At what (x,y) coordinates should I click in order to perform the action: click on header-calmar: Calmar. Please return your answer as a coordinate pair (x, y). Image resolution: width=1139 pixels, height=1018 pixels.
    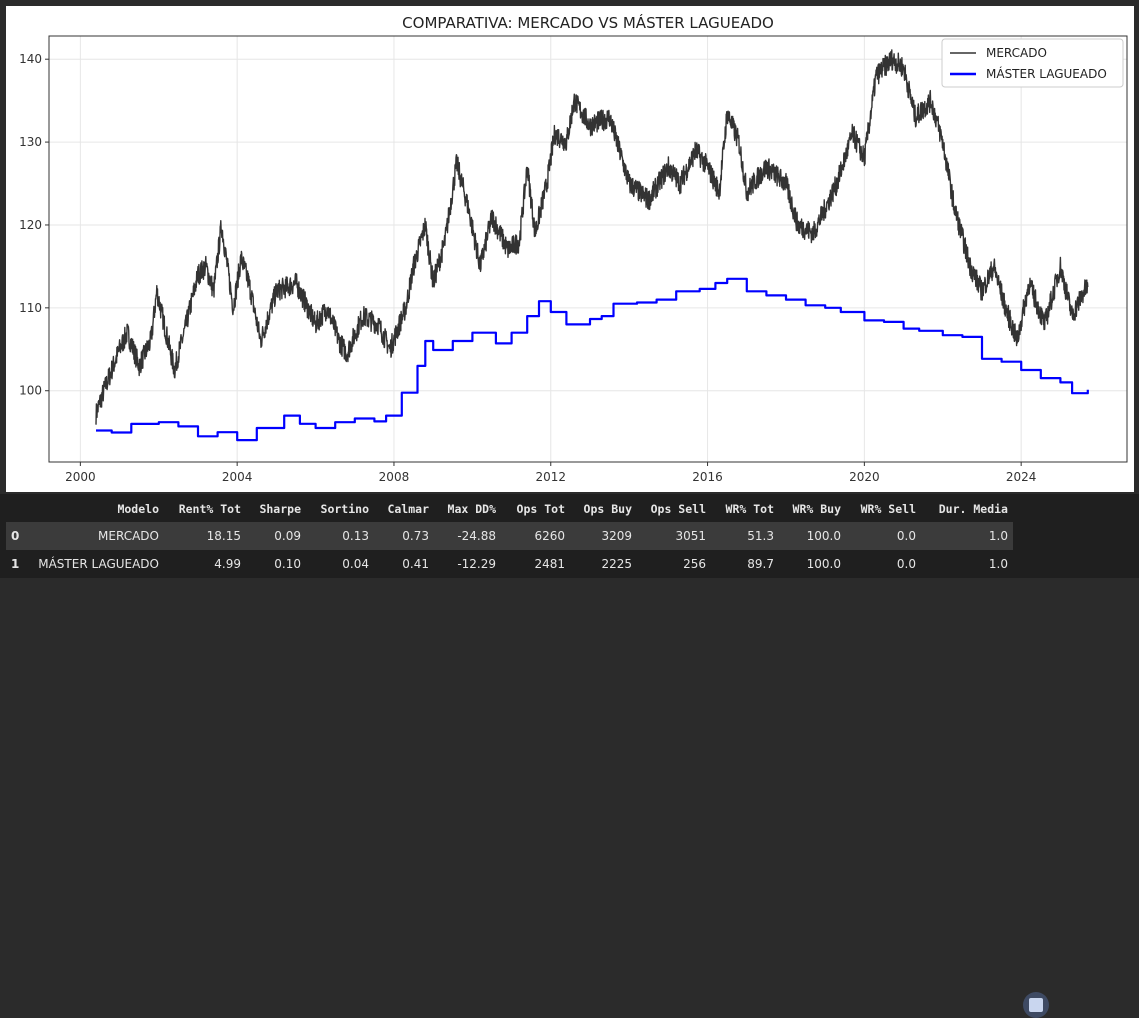
    Looking at the image, I should click on (408, 509).